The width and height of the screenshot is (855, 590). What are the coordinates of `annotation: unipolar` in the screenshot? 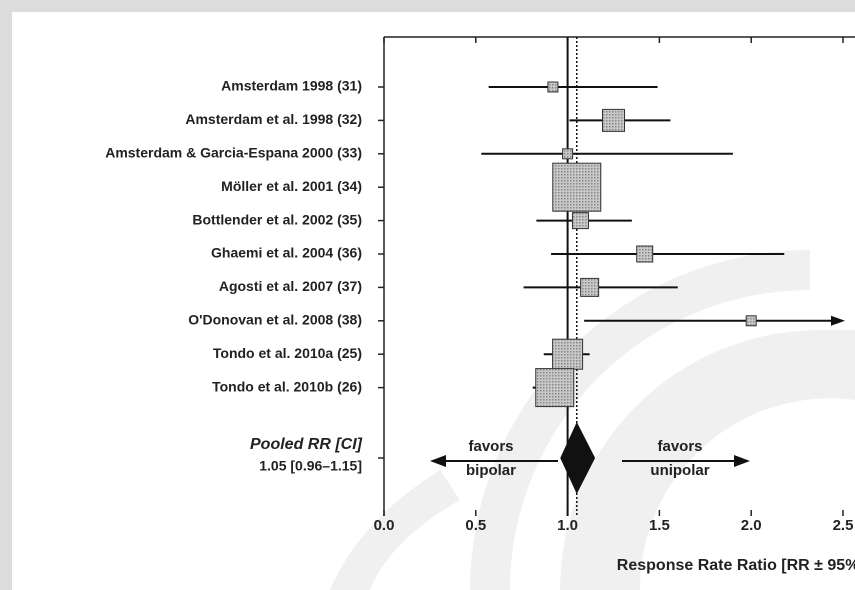 It's located at (679, 470).